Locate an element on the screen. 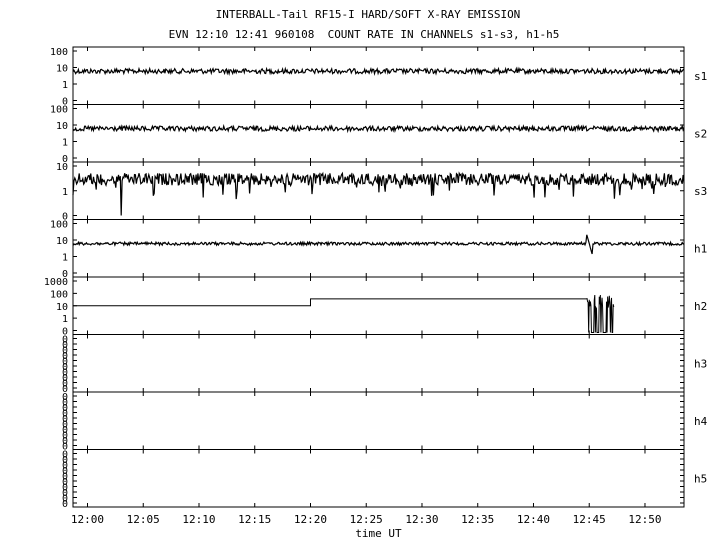 This screenshot has height=550, width=720. series-burst-h2 is located at coordinates (600, 313).